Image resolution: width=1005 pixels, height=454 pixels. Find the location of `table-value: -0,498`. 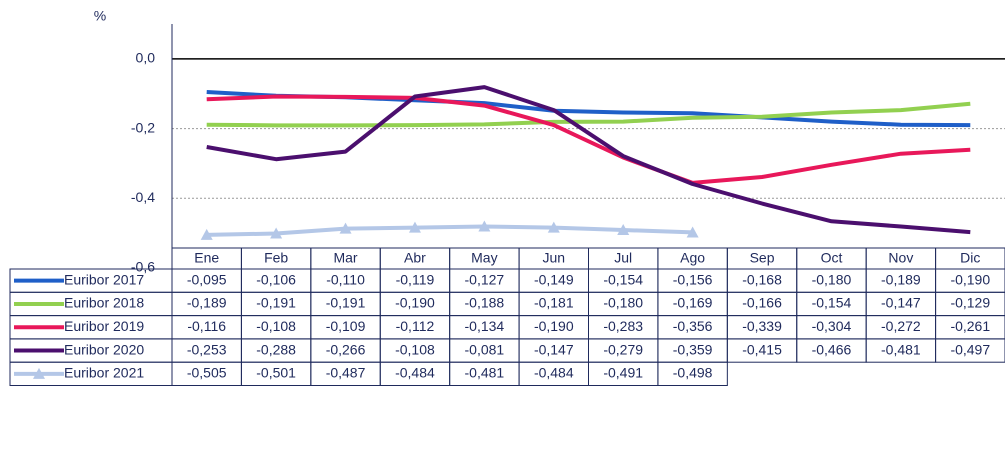

table-value: -0,498 is located at coordinates (693, 373).